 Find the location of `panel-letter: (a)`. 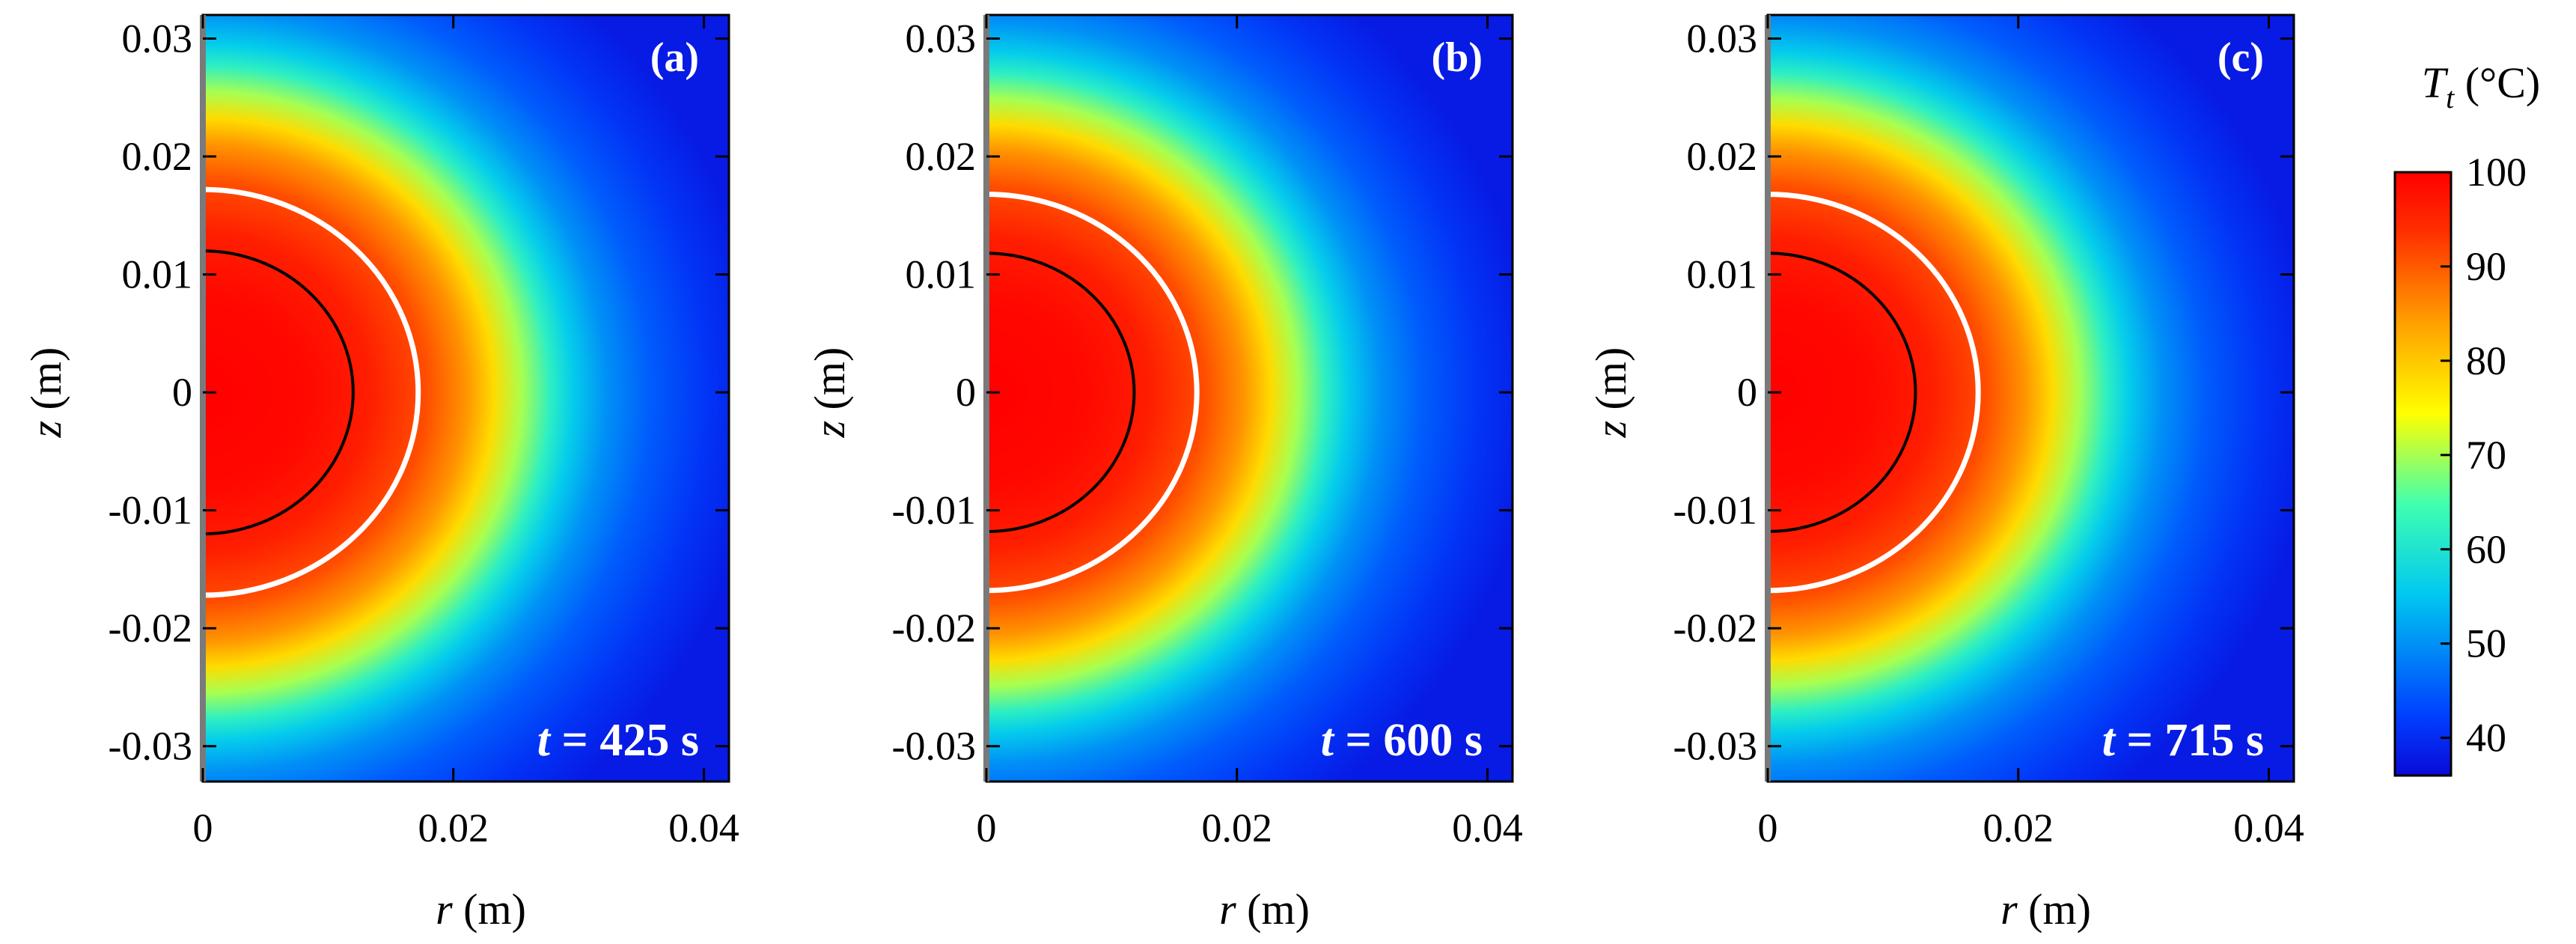

panel-letter: (a) is located at coordinates (674, 57).